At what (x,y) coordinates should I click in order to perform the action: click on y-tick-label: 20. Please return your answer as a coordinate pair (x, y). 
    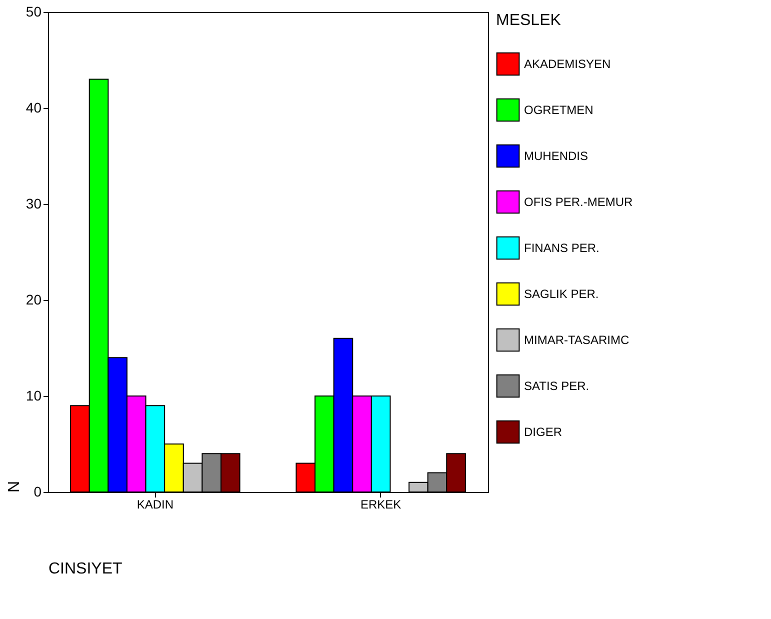
    Looking at the image, I should click on (34, 300).